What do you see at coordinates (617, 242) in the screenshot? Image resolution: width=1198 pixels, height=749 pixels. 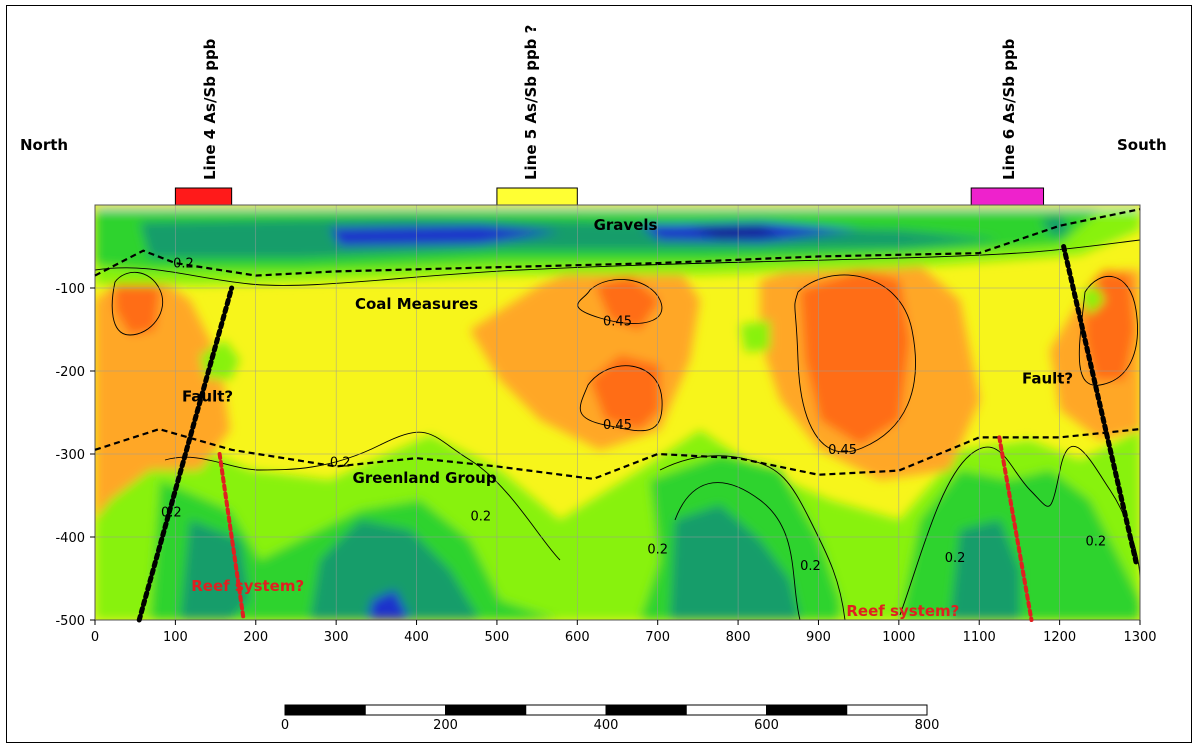 I see `boundary-upper` at bounding box center [617, 242].